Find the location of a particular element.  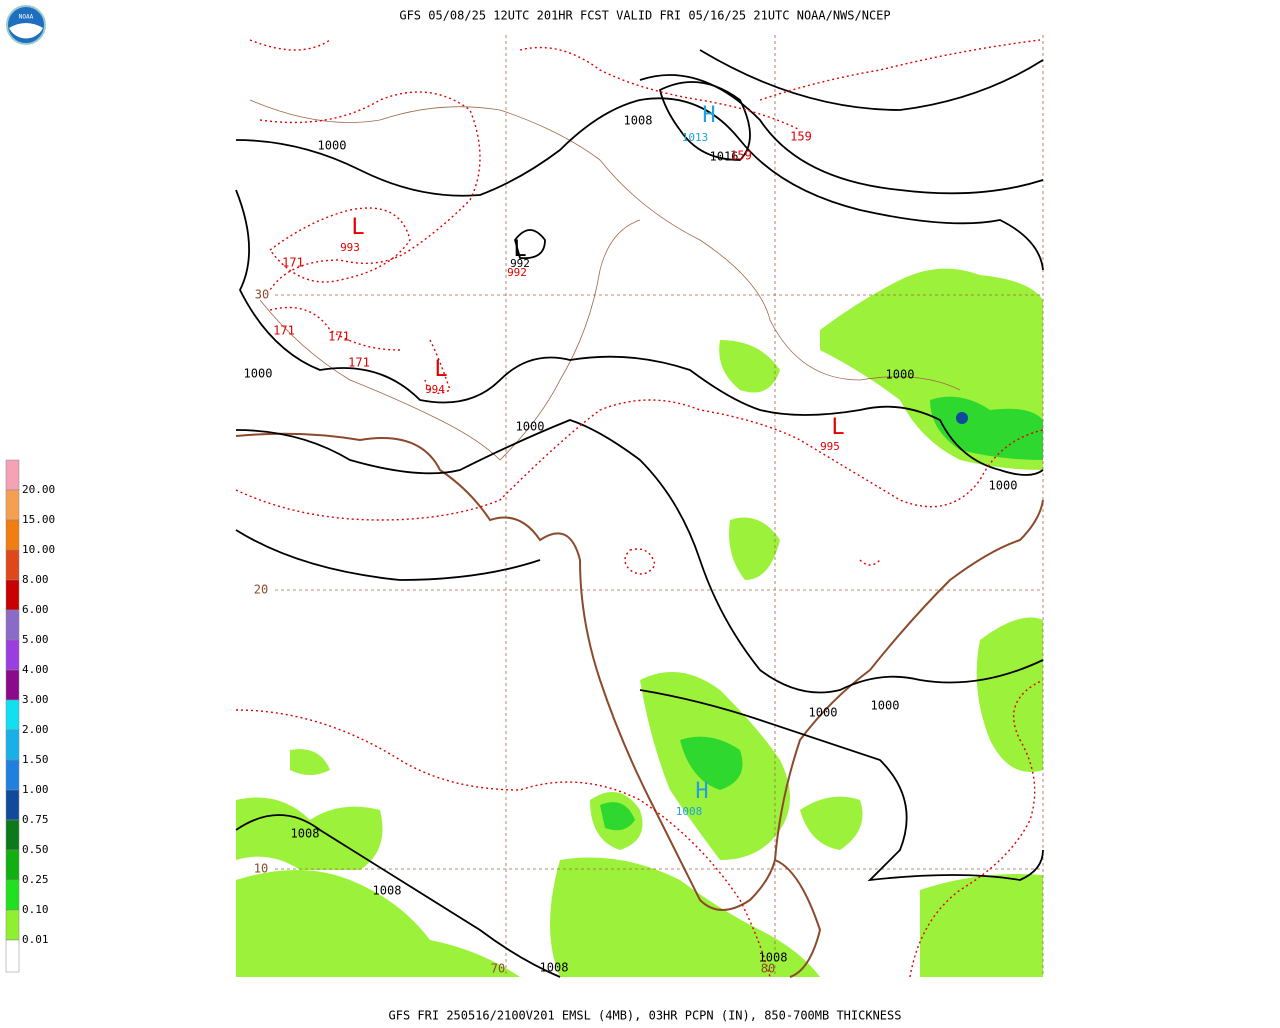

legend-label: 6.00 is located at coordinates (35, 609).